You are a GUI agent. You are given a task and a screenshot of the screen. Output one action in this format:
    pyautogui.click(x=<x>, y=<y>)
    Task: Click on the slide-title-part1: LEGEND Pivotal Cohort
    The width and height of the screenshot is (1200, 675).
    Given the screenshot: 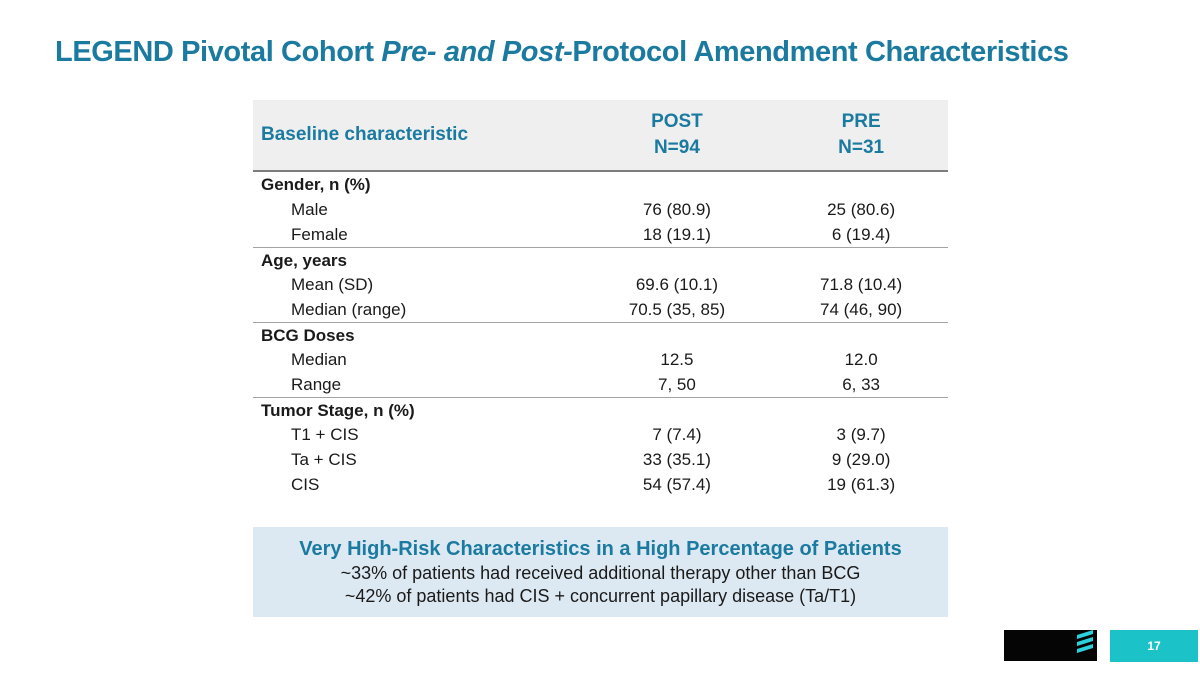 What is the action you would take?
    pyautogui.click(x=218, y=52)
    